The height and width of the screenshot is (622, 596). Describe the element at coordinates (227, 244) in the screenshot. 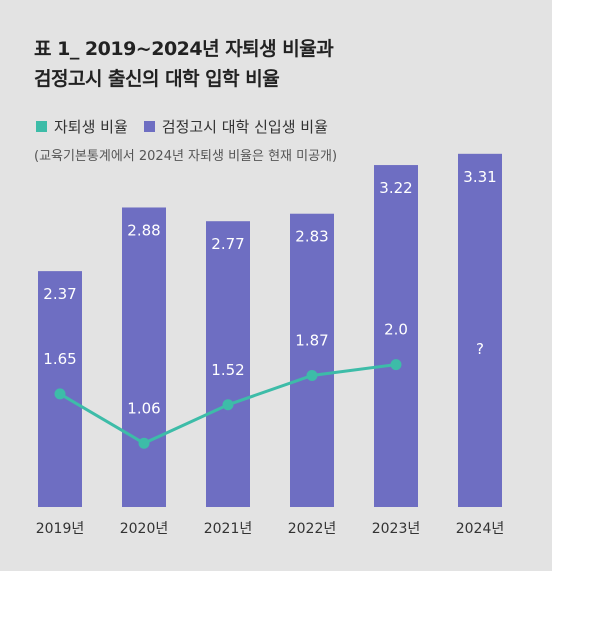

I see `bar-value-label-2: 2.77` at that location.